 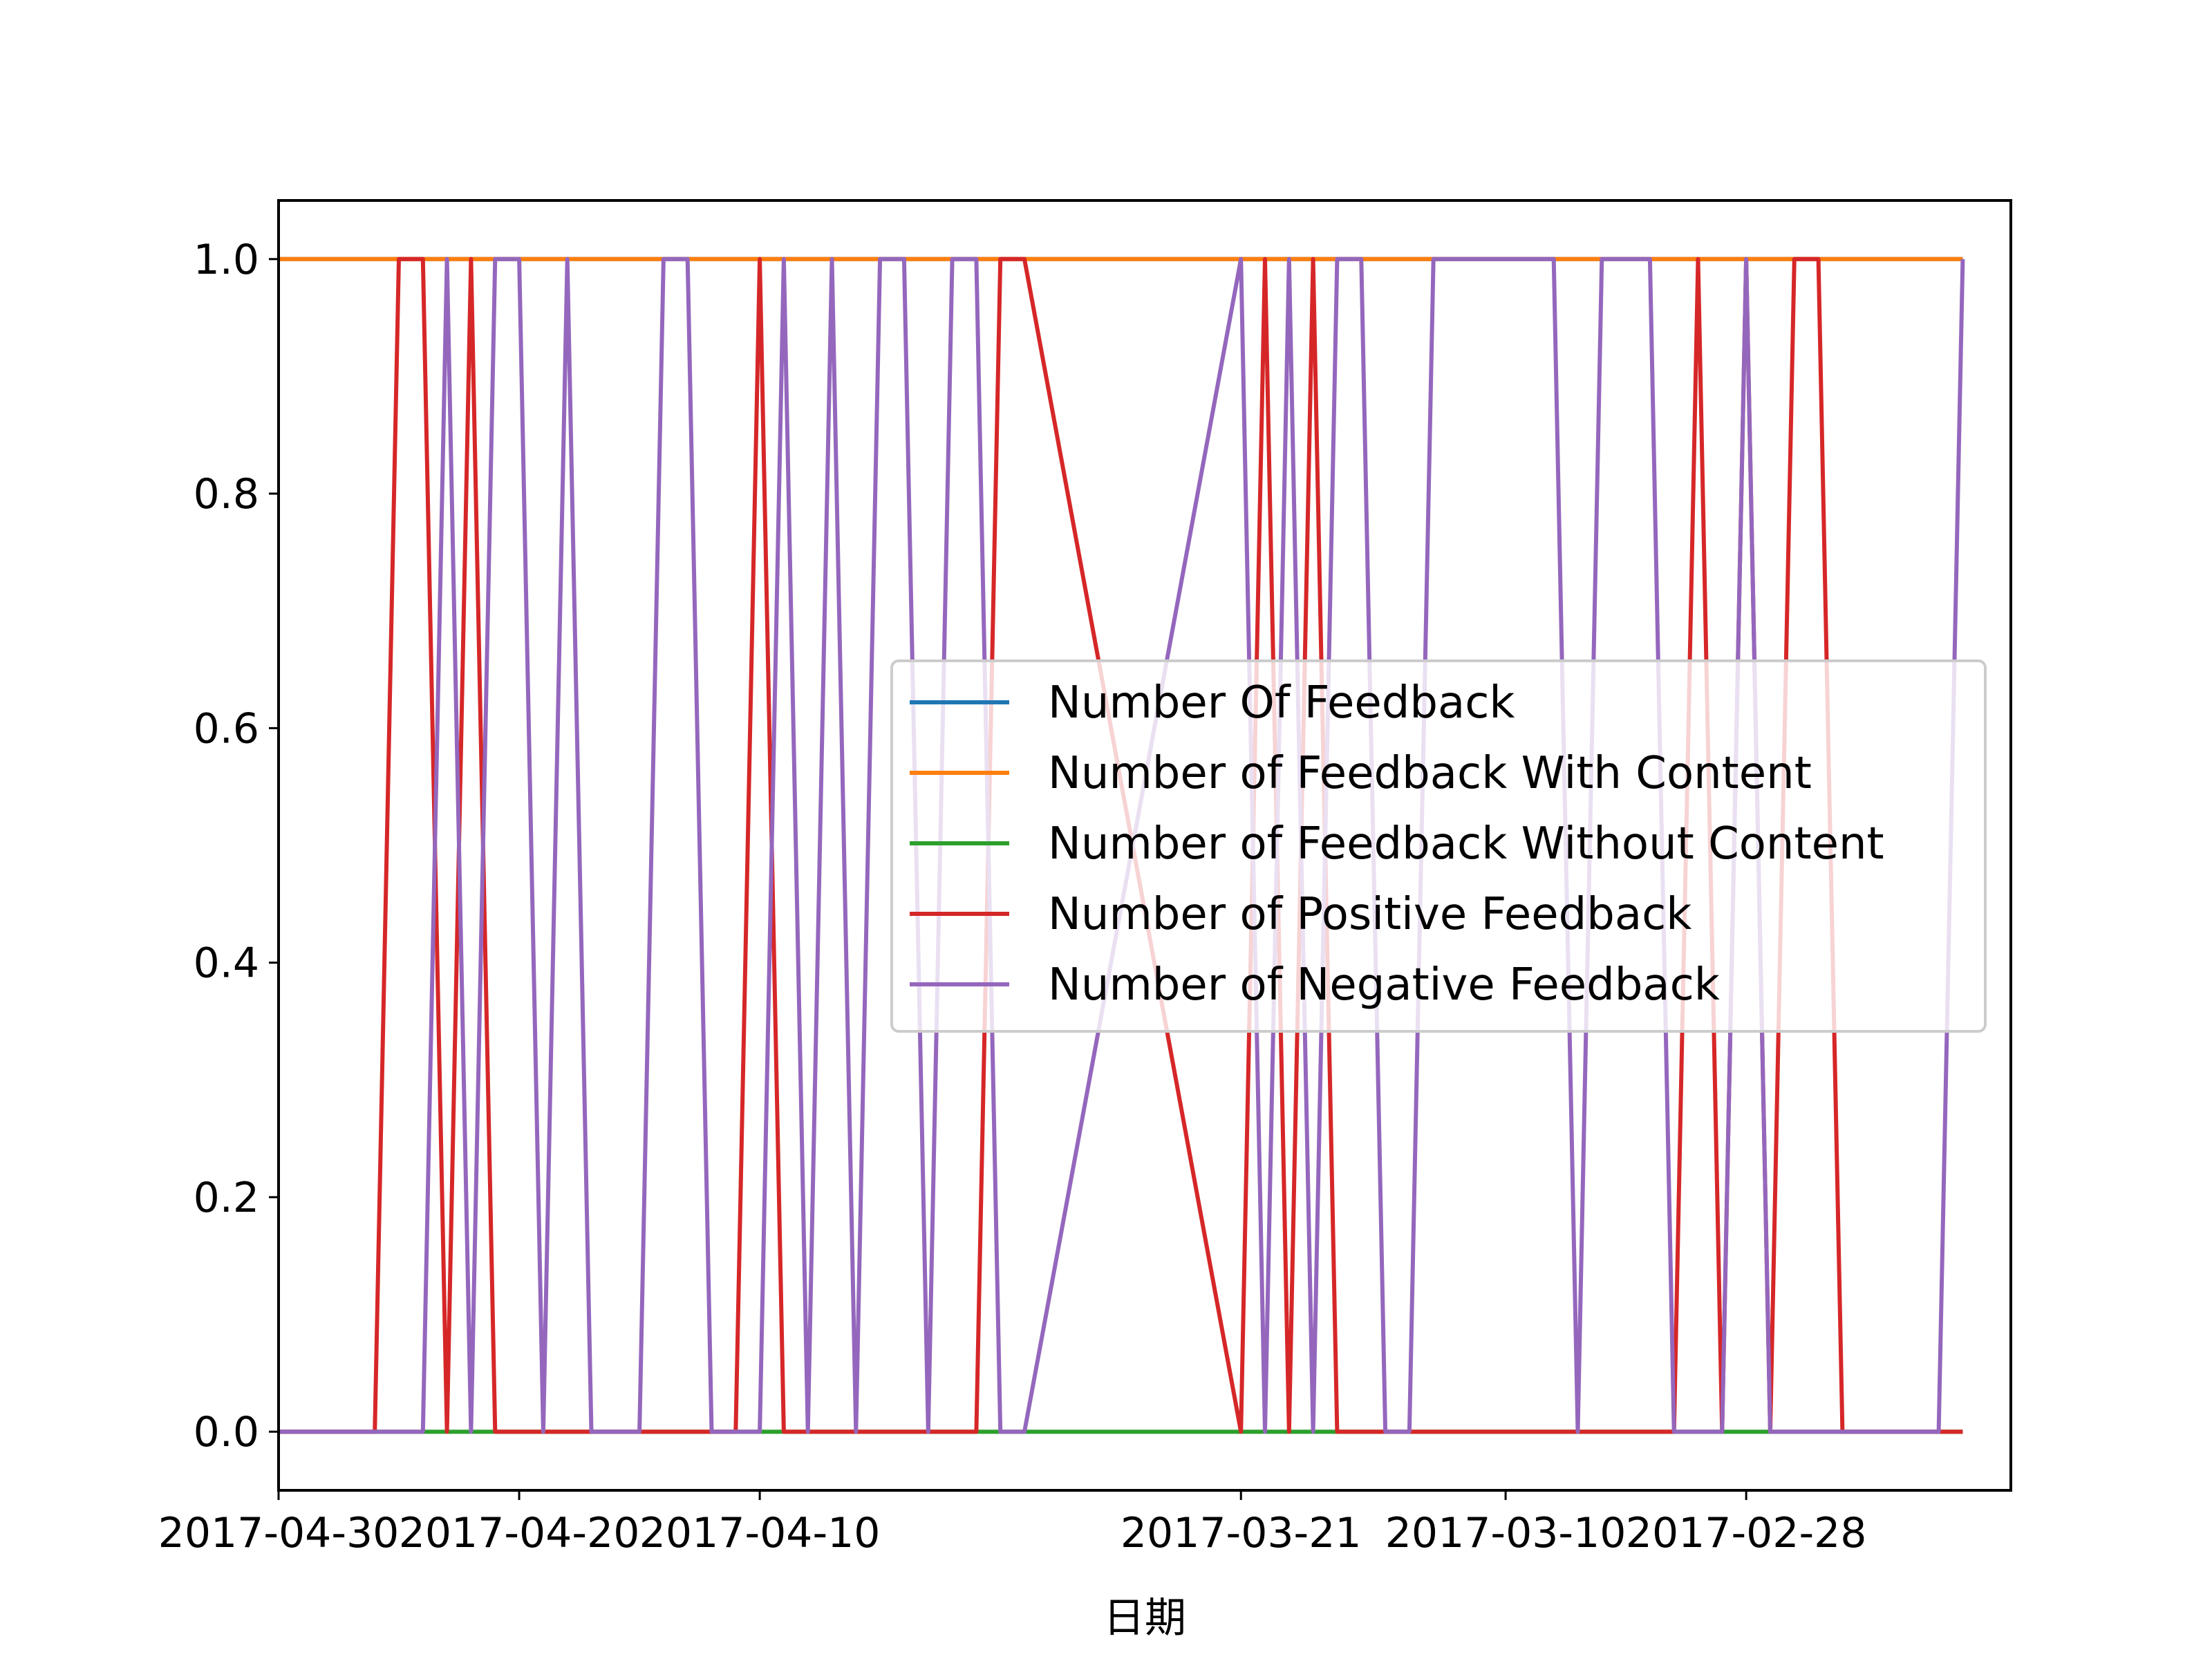 What do you see at coordinates (1281, 703) in the screenshot?
I see `legend-label-1: Number Of Feedback` at bounding box center [1281, 703].